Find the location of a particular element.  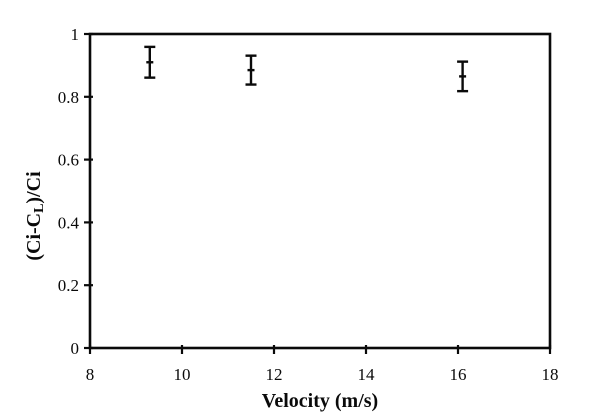

x-axis-tick-label: 14 is located at coordinates (367, 374).